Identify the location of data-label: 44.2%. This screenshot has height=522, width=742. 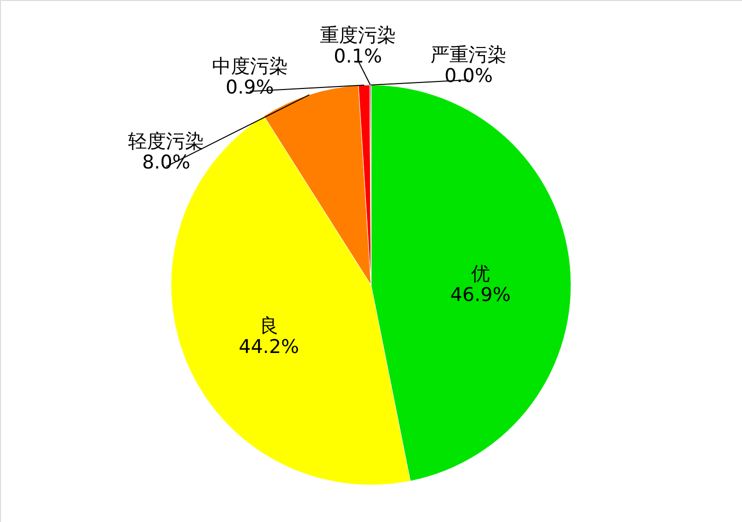
(269, 347).